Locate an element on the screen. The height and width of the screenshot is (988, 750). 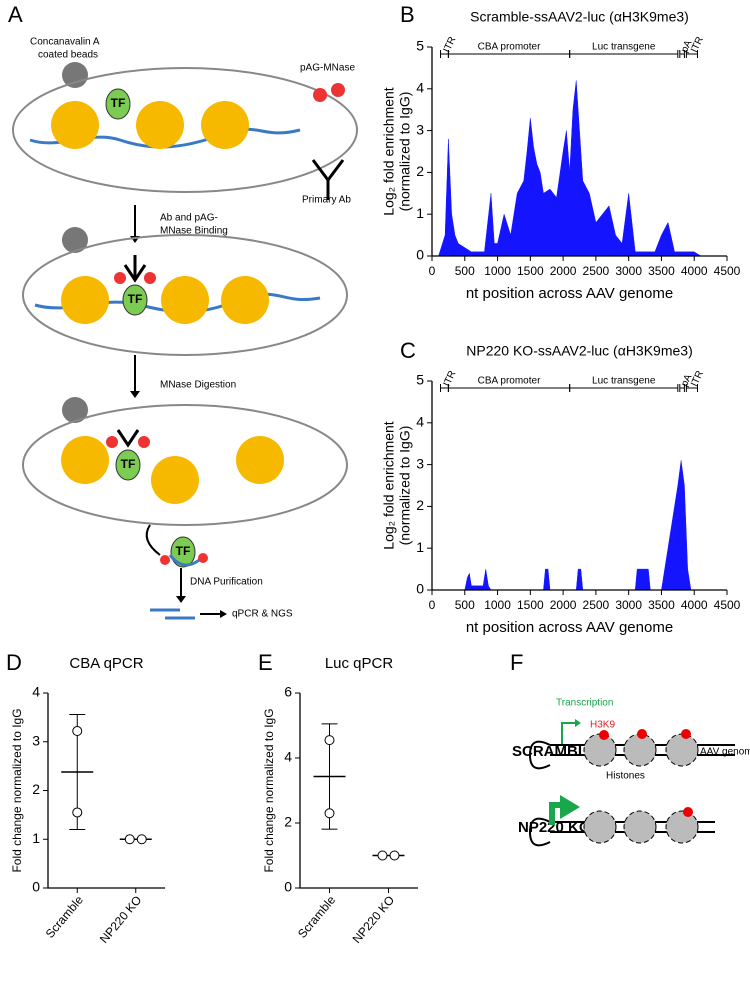
x-tick-label: 2000 is located at coordinates (563, 605).